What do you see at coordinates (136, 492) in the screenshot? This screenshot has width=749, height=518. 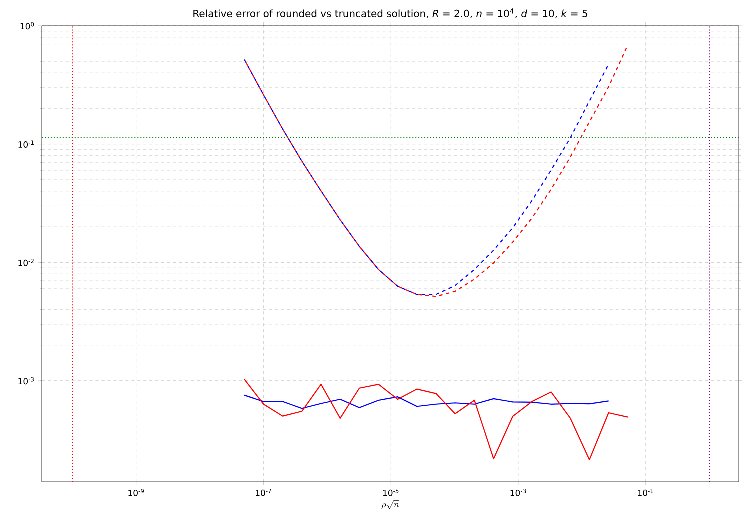 I see `x-tick-label: 10$^{-9}$` at bounding box center [136, 492].